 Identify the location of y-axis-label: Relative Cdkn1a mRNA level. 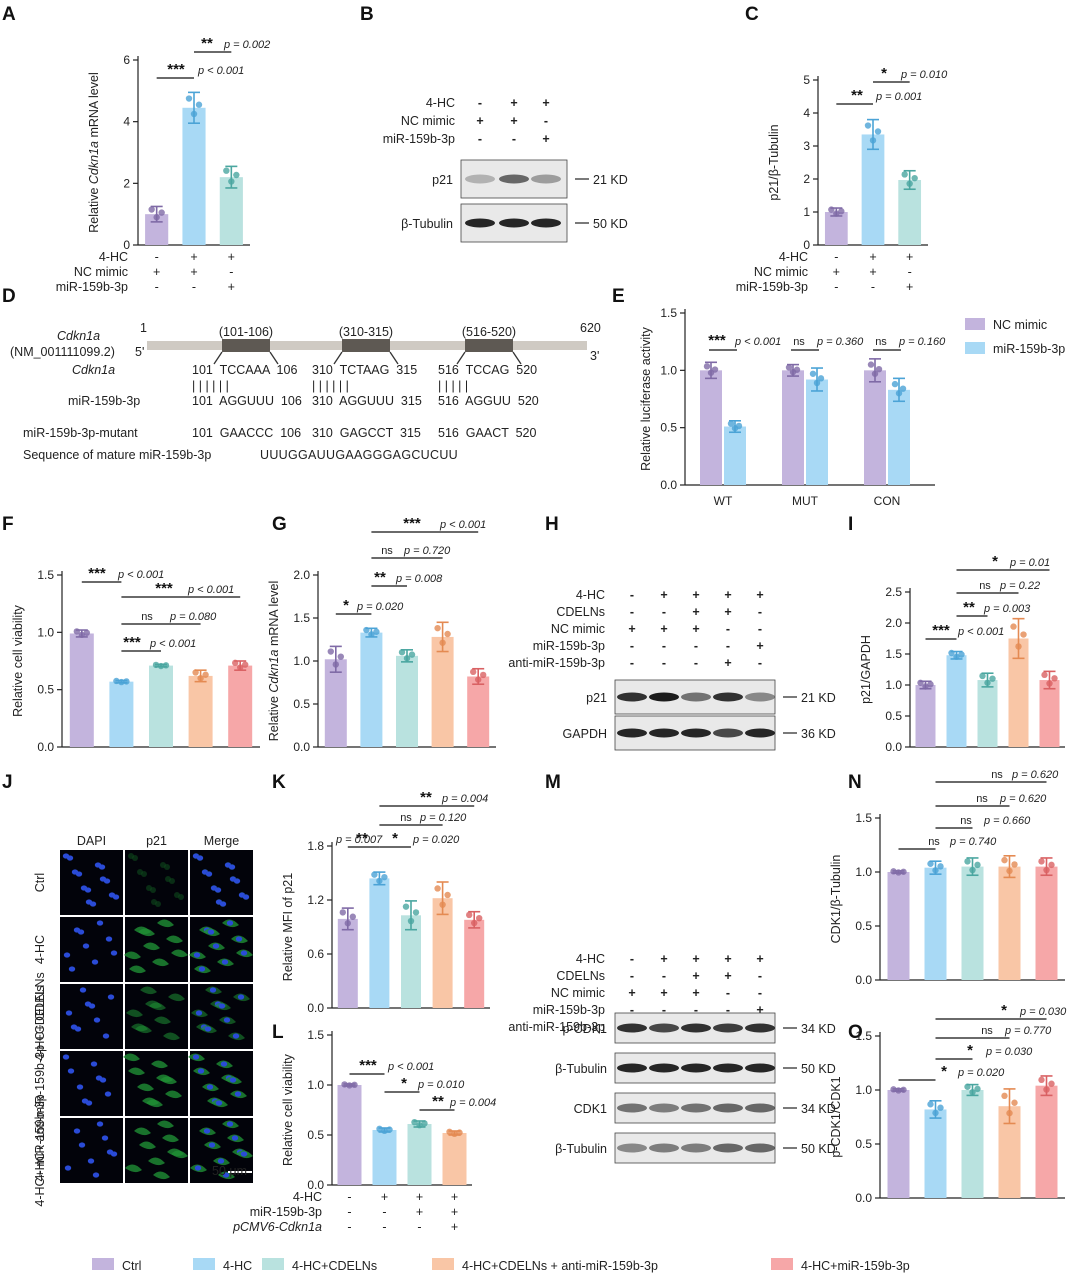
(274, 661).